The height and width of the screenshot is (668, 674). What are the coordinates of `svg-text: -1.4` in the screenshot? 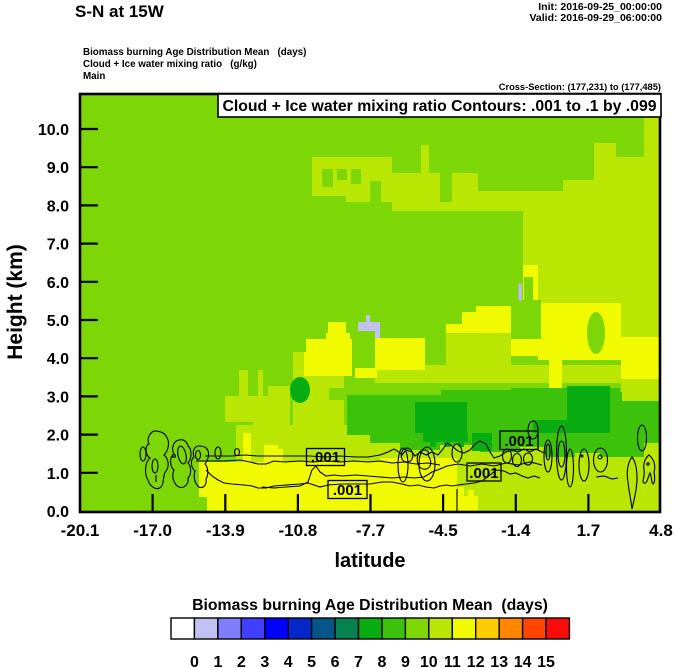 It's located at (516, 530).